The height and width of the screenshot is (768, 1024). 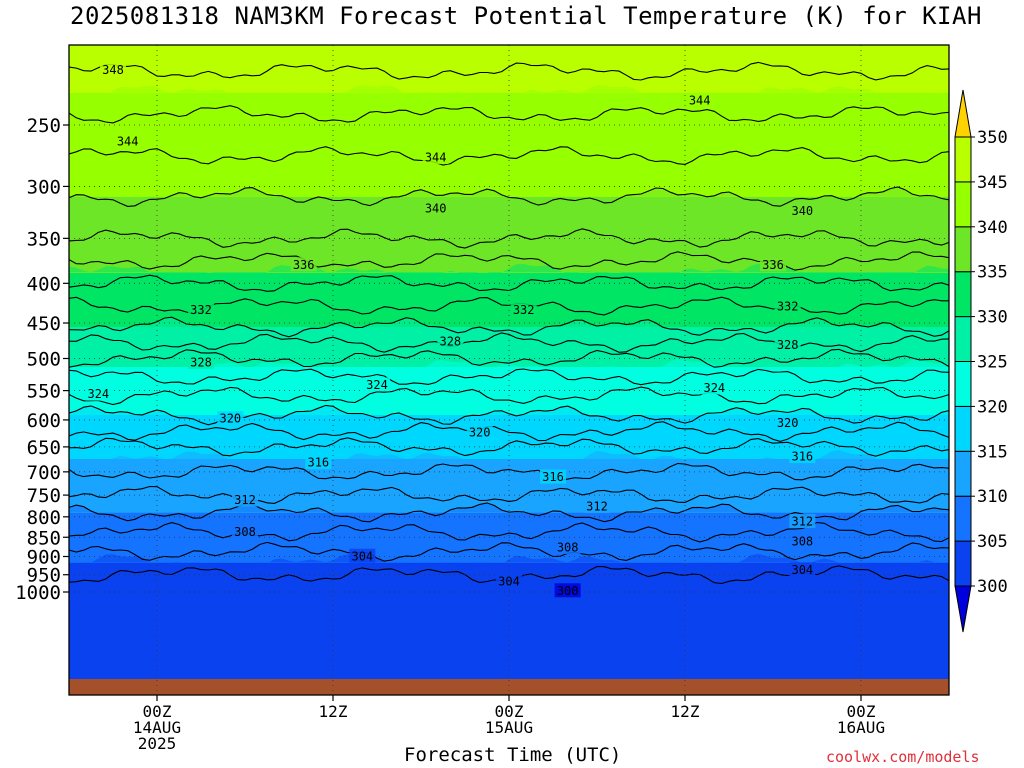 I want to click on contour-label: 328, so click(x=788, y=345).